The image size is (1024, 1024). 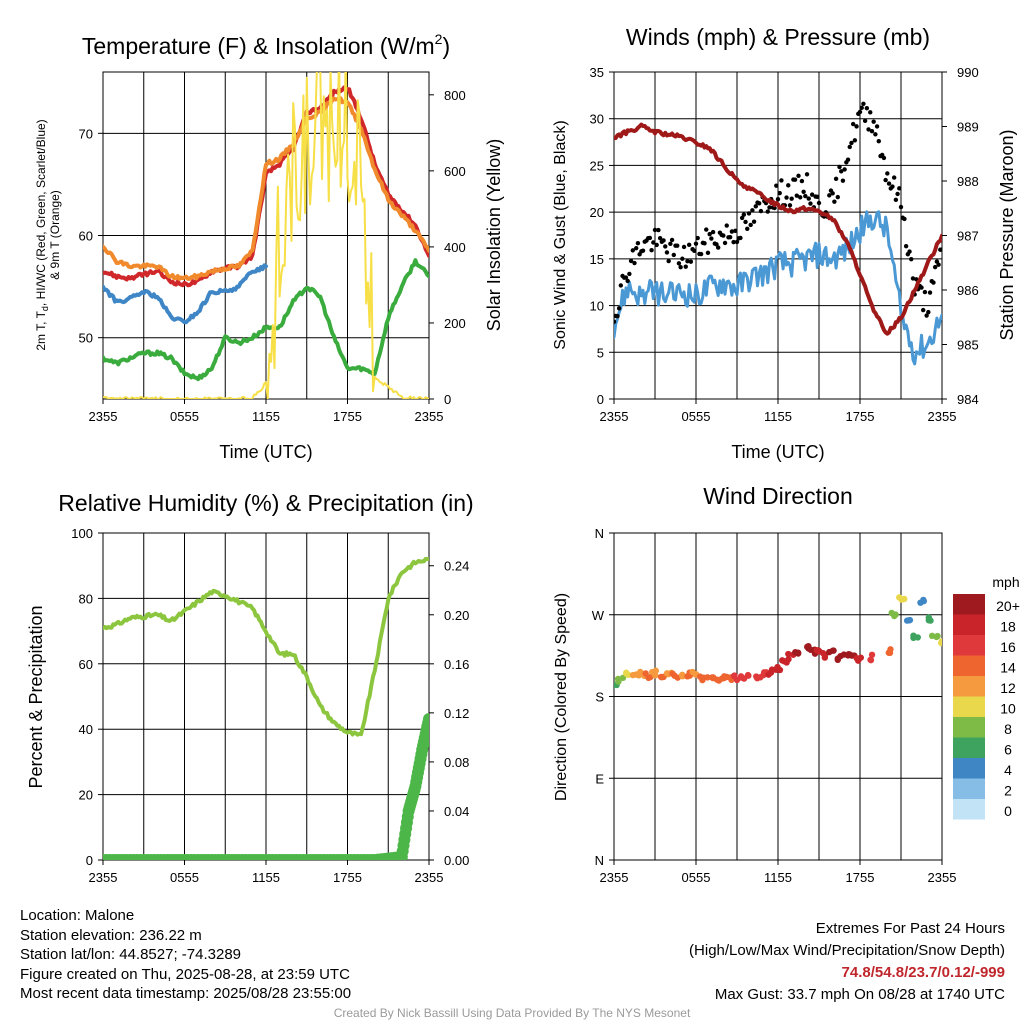 I want to click on max-gust-text: Max Gust: 33.7 mph On 08/28 at 1740 UTC, so click(x=859, y=994).